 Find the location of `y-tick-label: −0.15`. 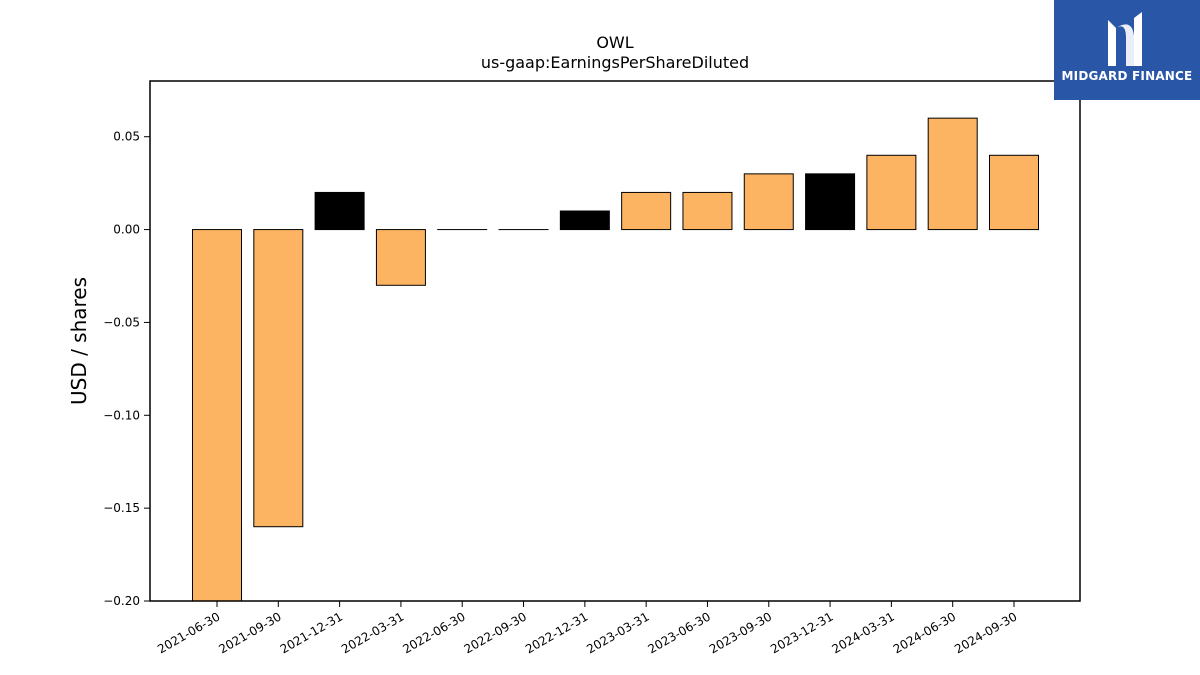

y-tick-label: −0.15 is located at coordinates (121, 508).